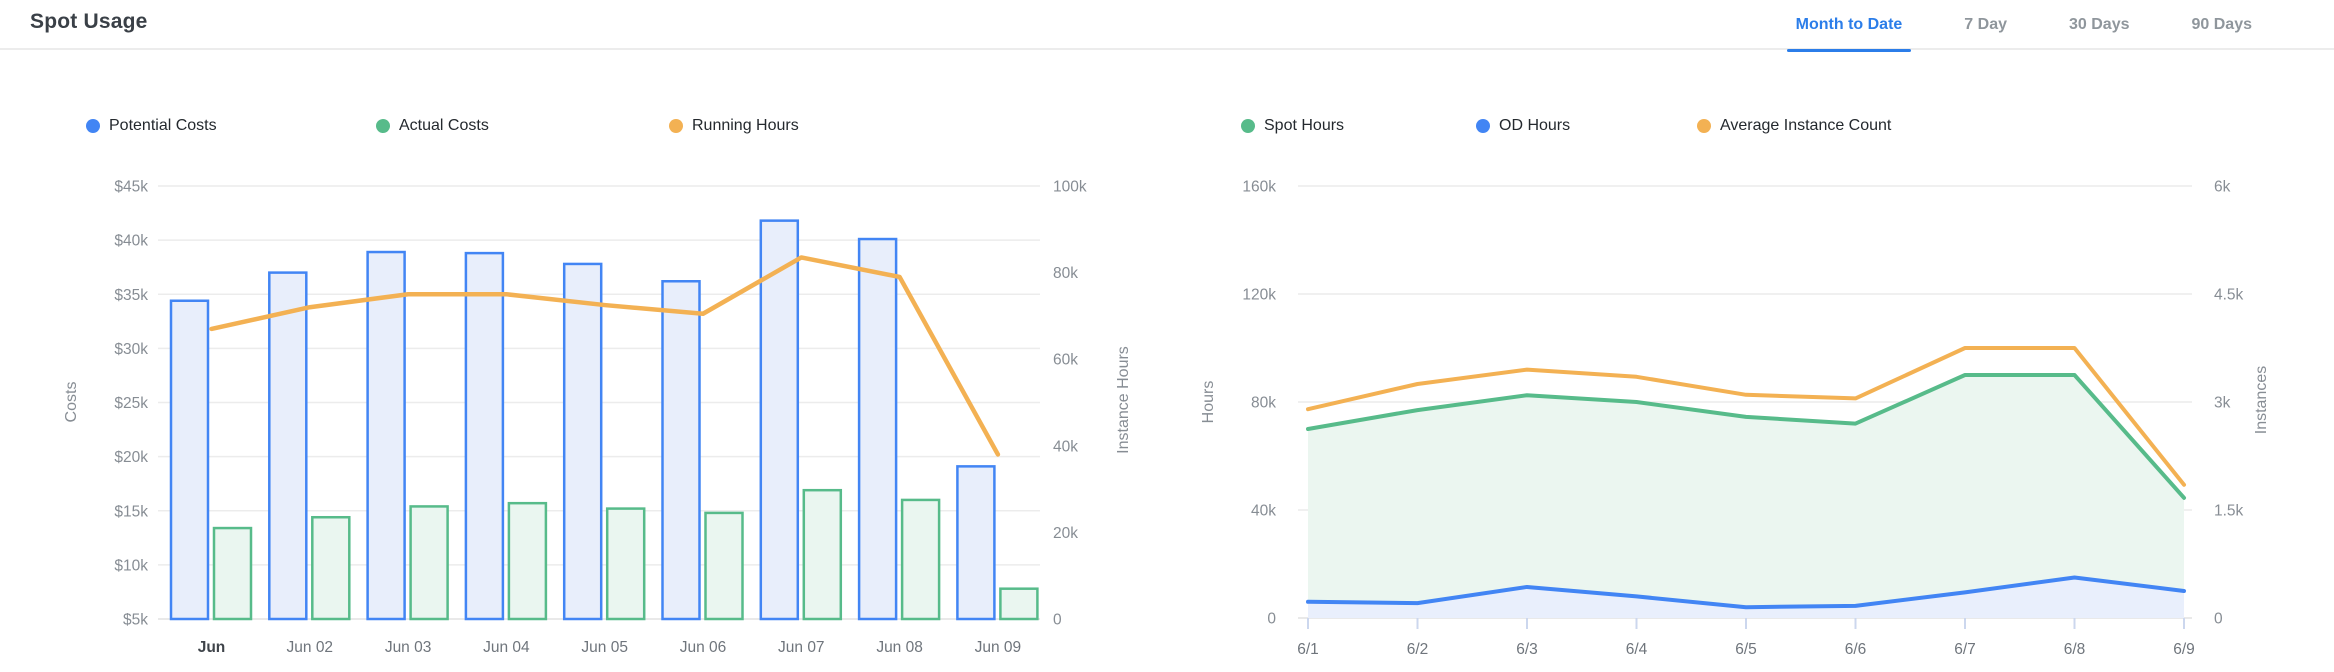  I want to click on x-axis-label: 6/9, so click(2184, 649).